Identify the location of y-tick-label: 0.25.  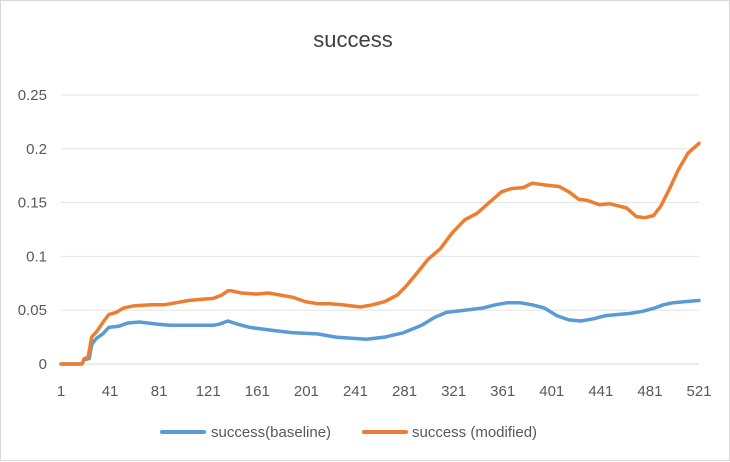
(32, 95).